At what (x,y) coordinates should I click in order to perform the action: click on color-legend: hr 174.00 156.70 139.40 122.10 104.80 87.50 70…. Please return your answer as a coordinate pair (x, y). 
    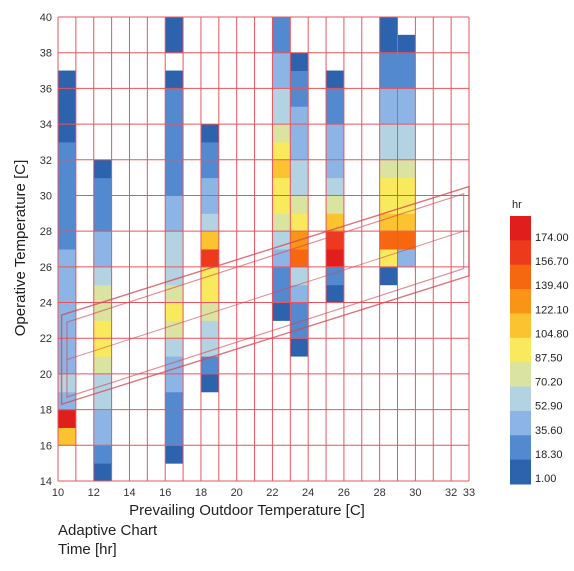
    Looking at the image, I should click on (539, 342).